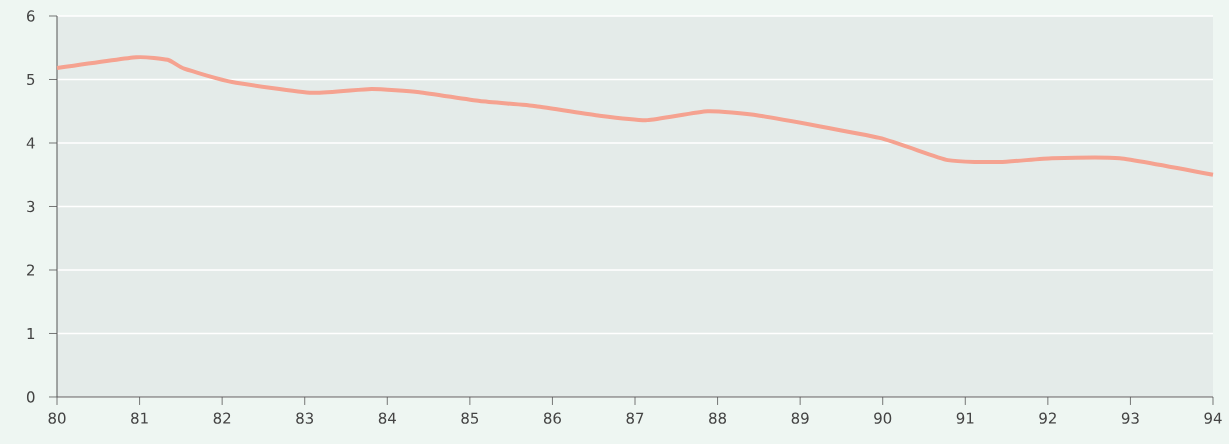  I want to click on y-tick-label: 2, so click(30, 270).